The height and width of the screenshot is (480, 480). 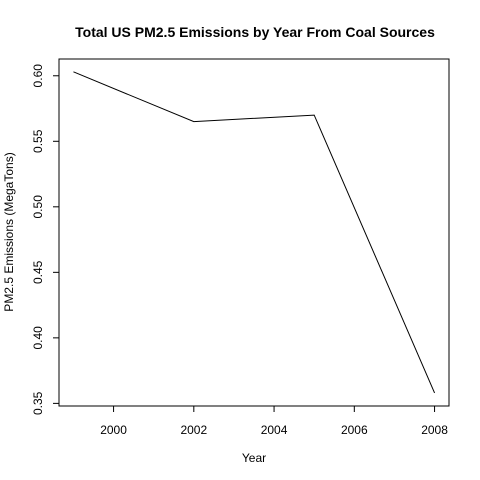 What do you see at coordinates (38, 338) in the screenshot?
I see `y-tick-label: 0.40` at bounding box center [38, 338].